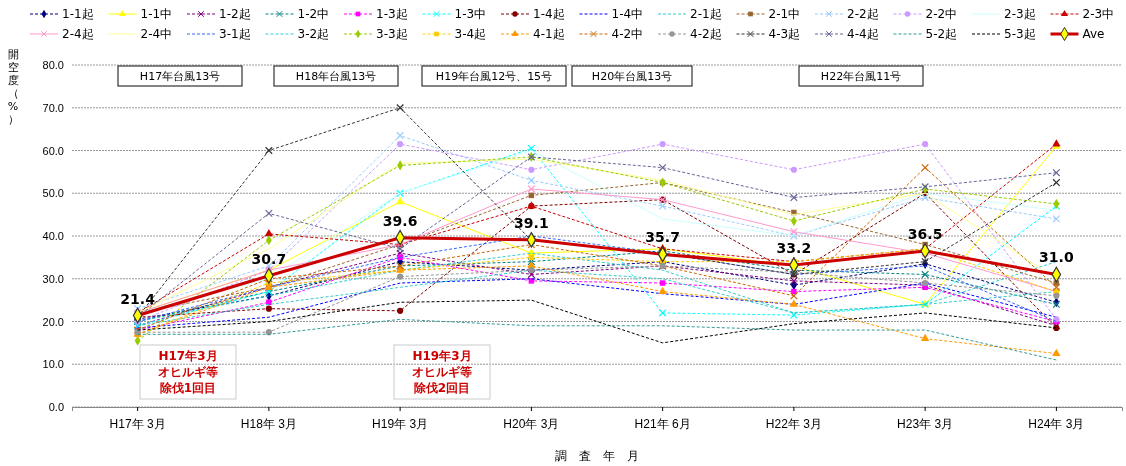 The height and width of the screenshot is (466, 1126). I want to click on legend-label: 2-3起, so click(1020, 14).